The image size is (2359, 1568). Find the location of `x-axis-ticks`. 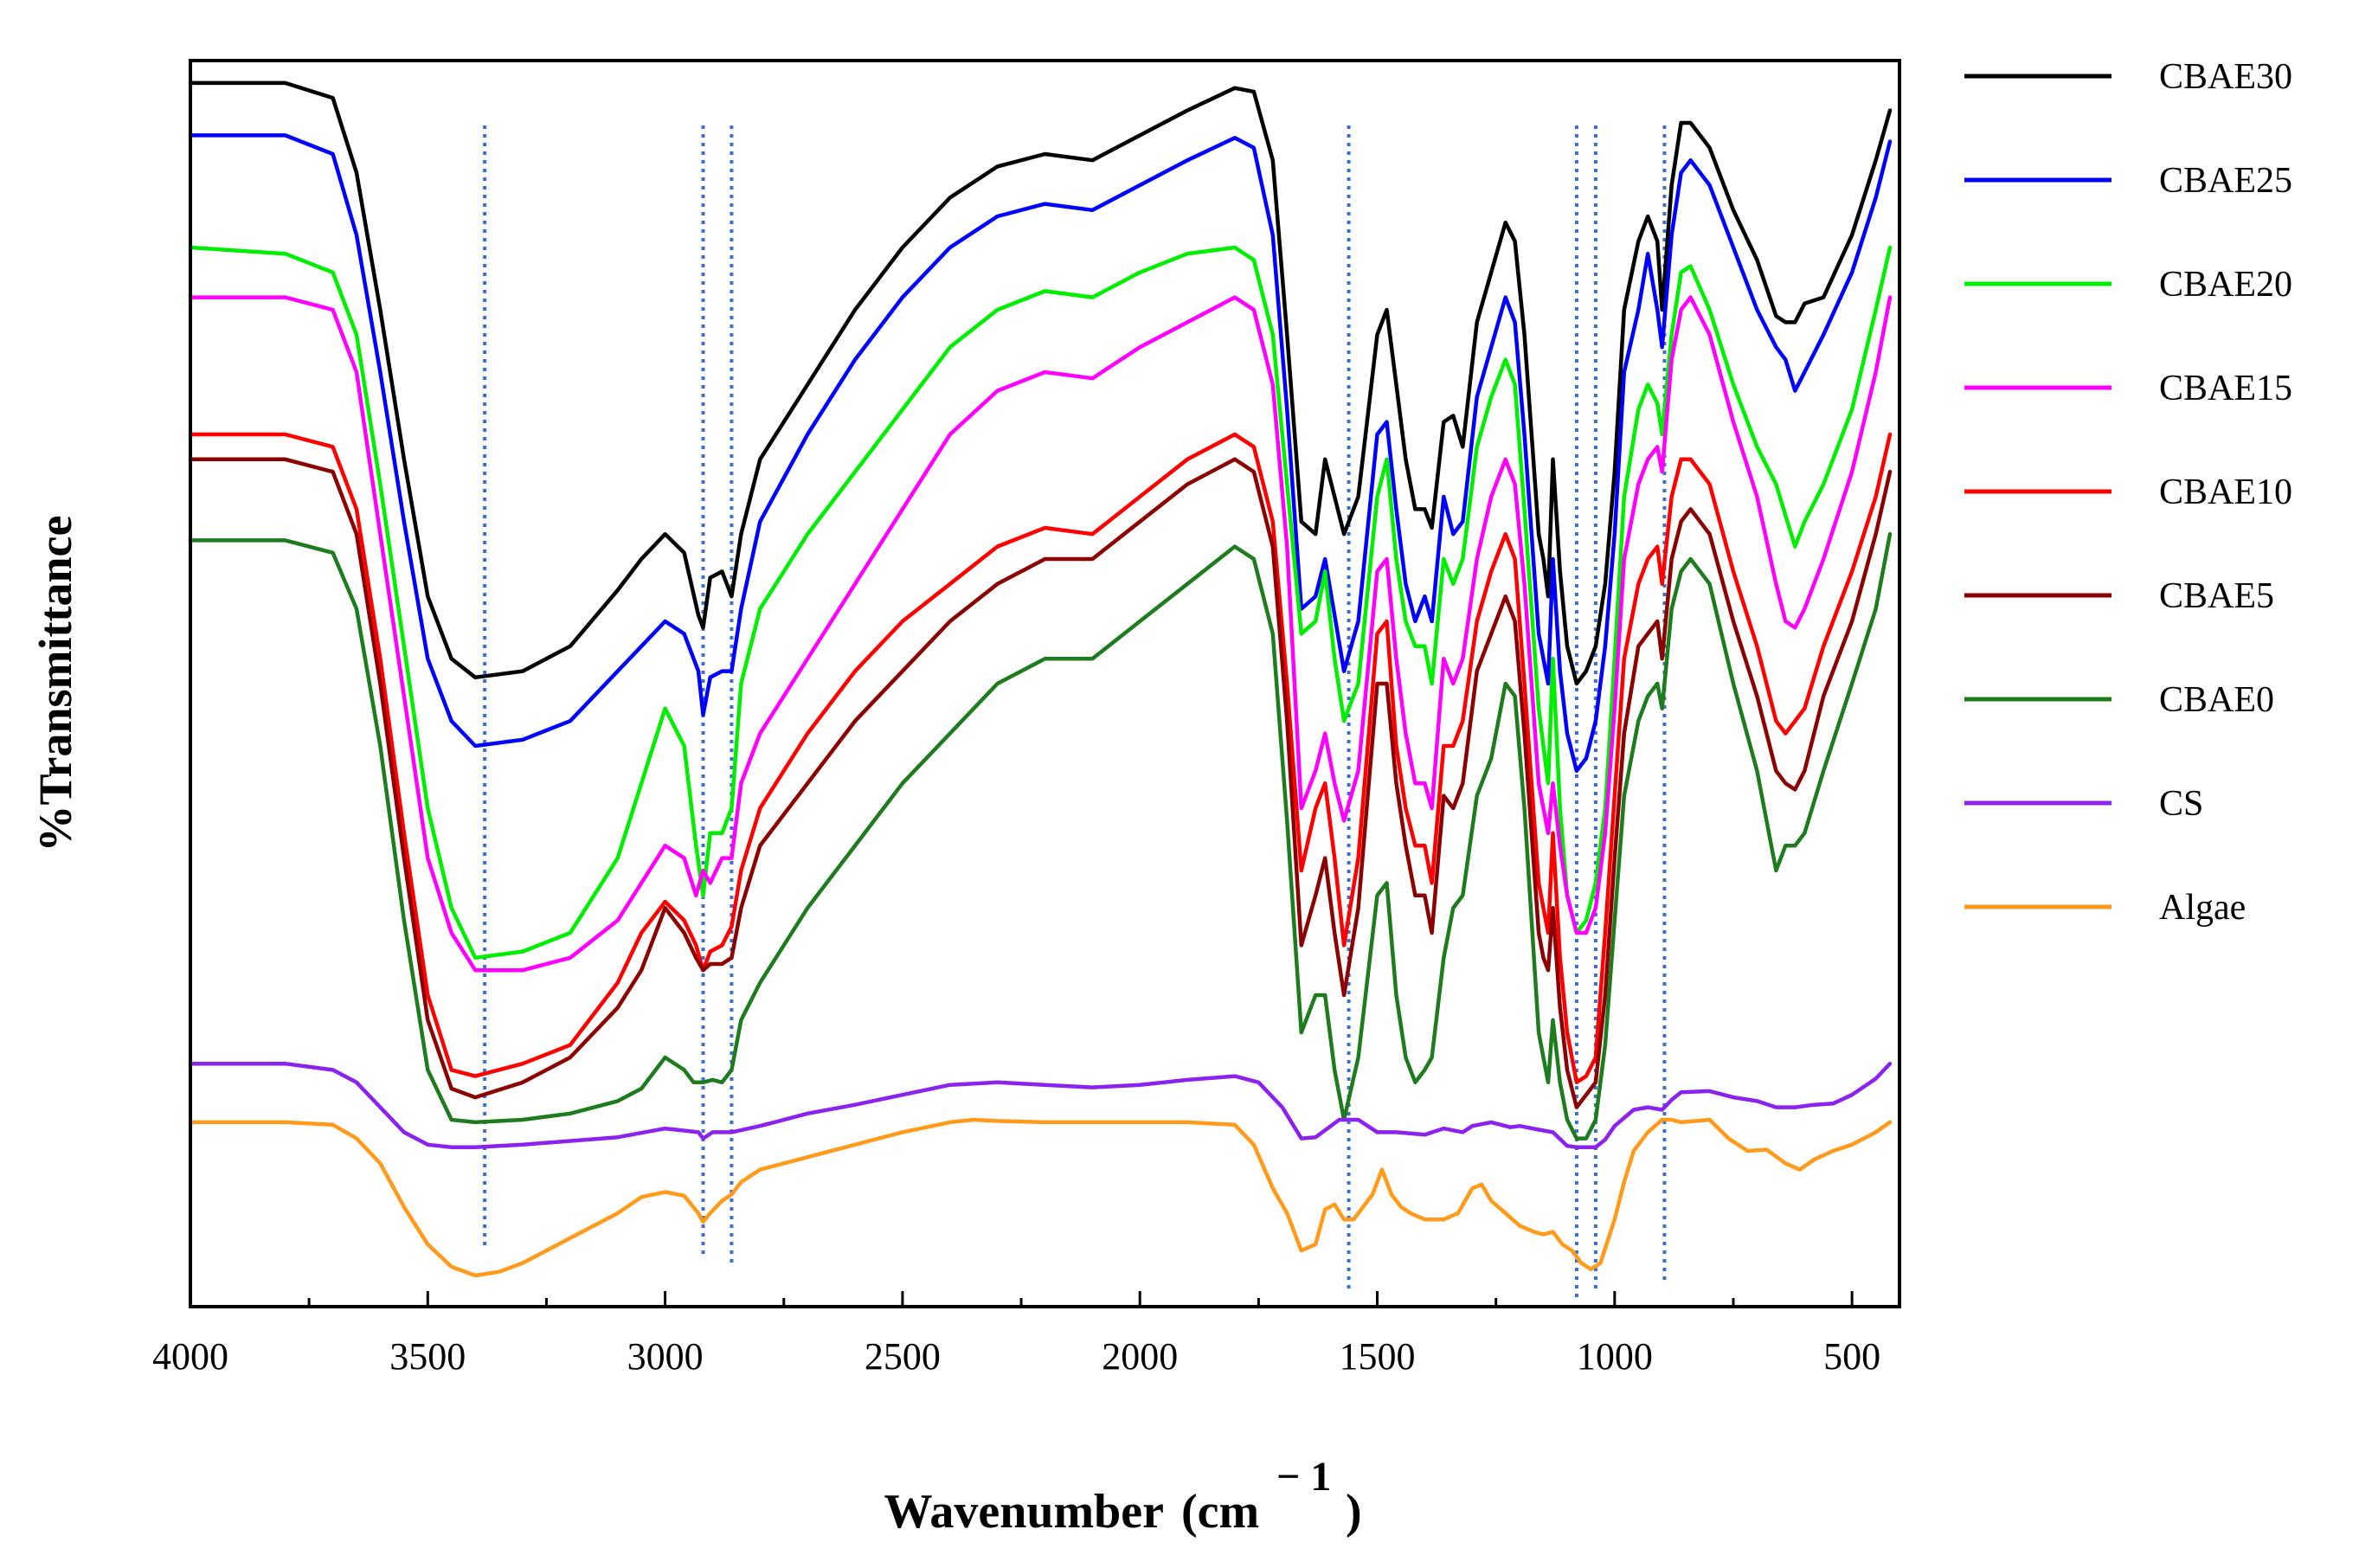

x-axis-ticks is located at coordinates (1021, 1299).